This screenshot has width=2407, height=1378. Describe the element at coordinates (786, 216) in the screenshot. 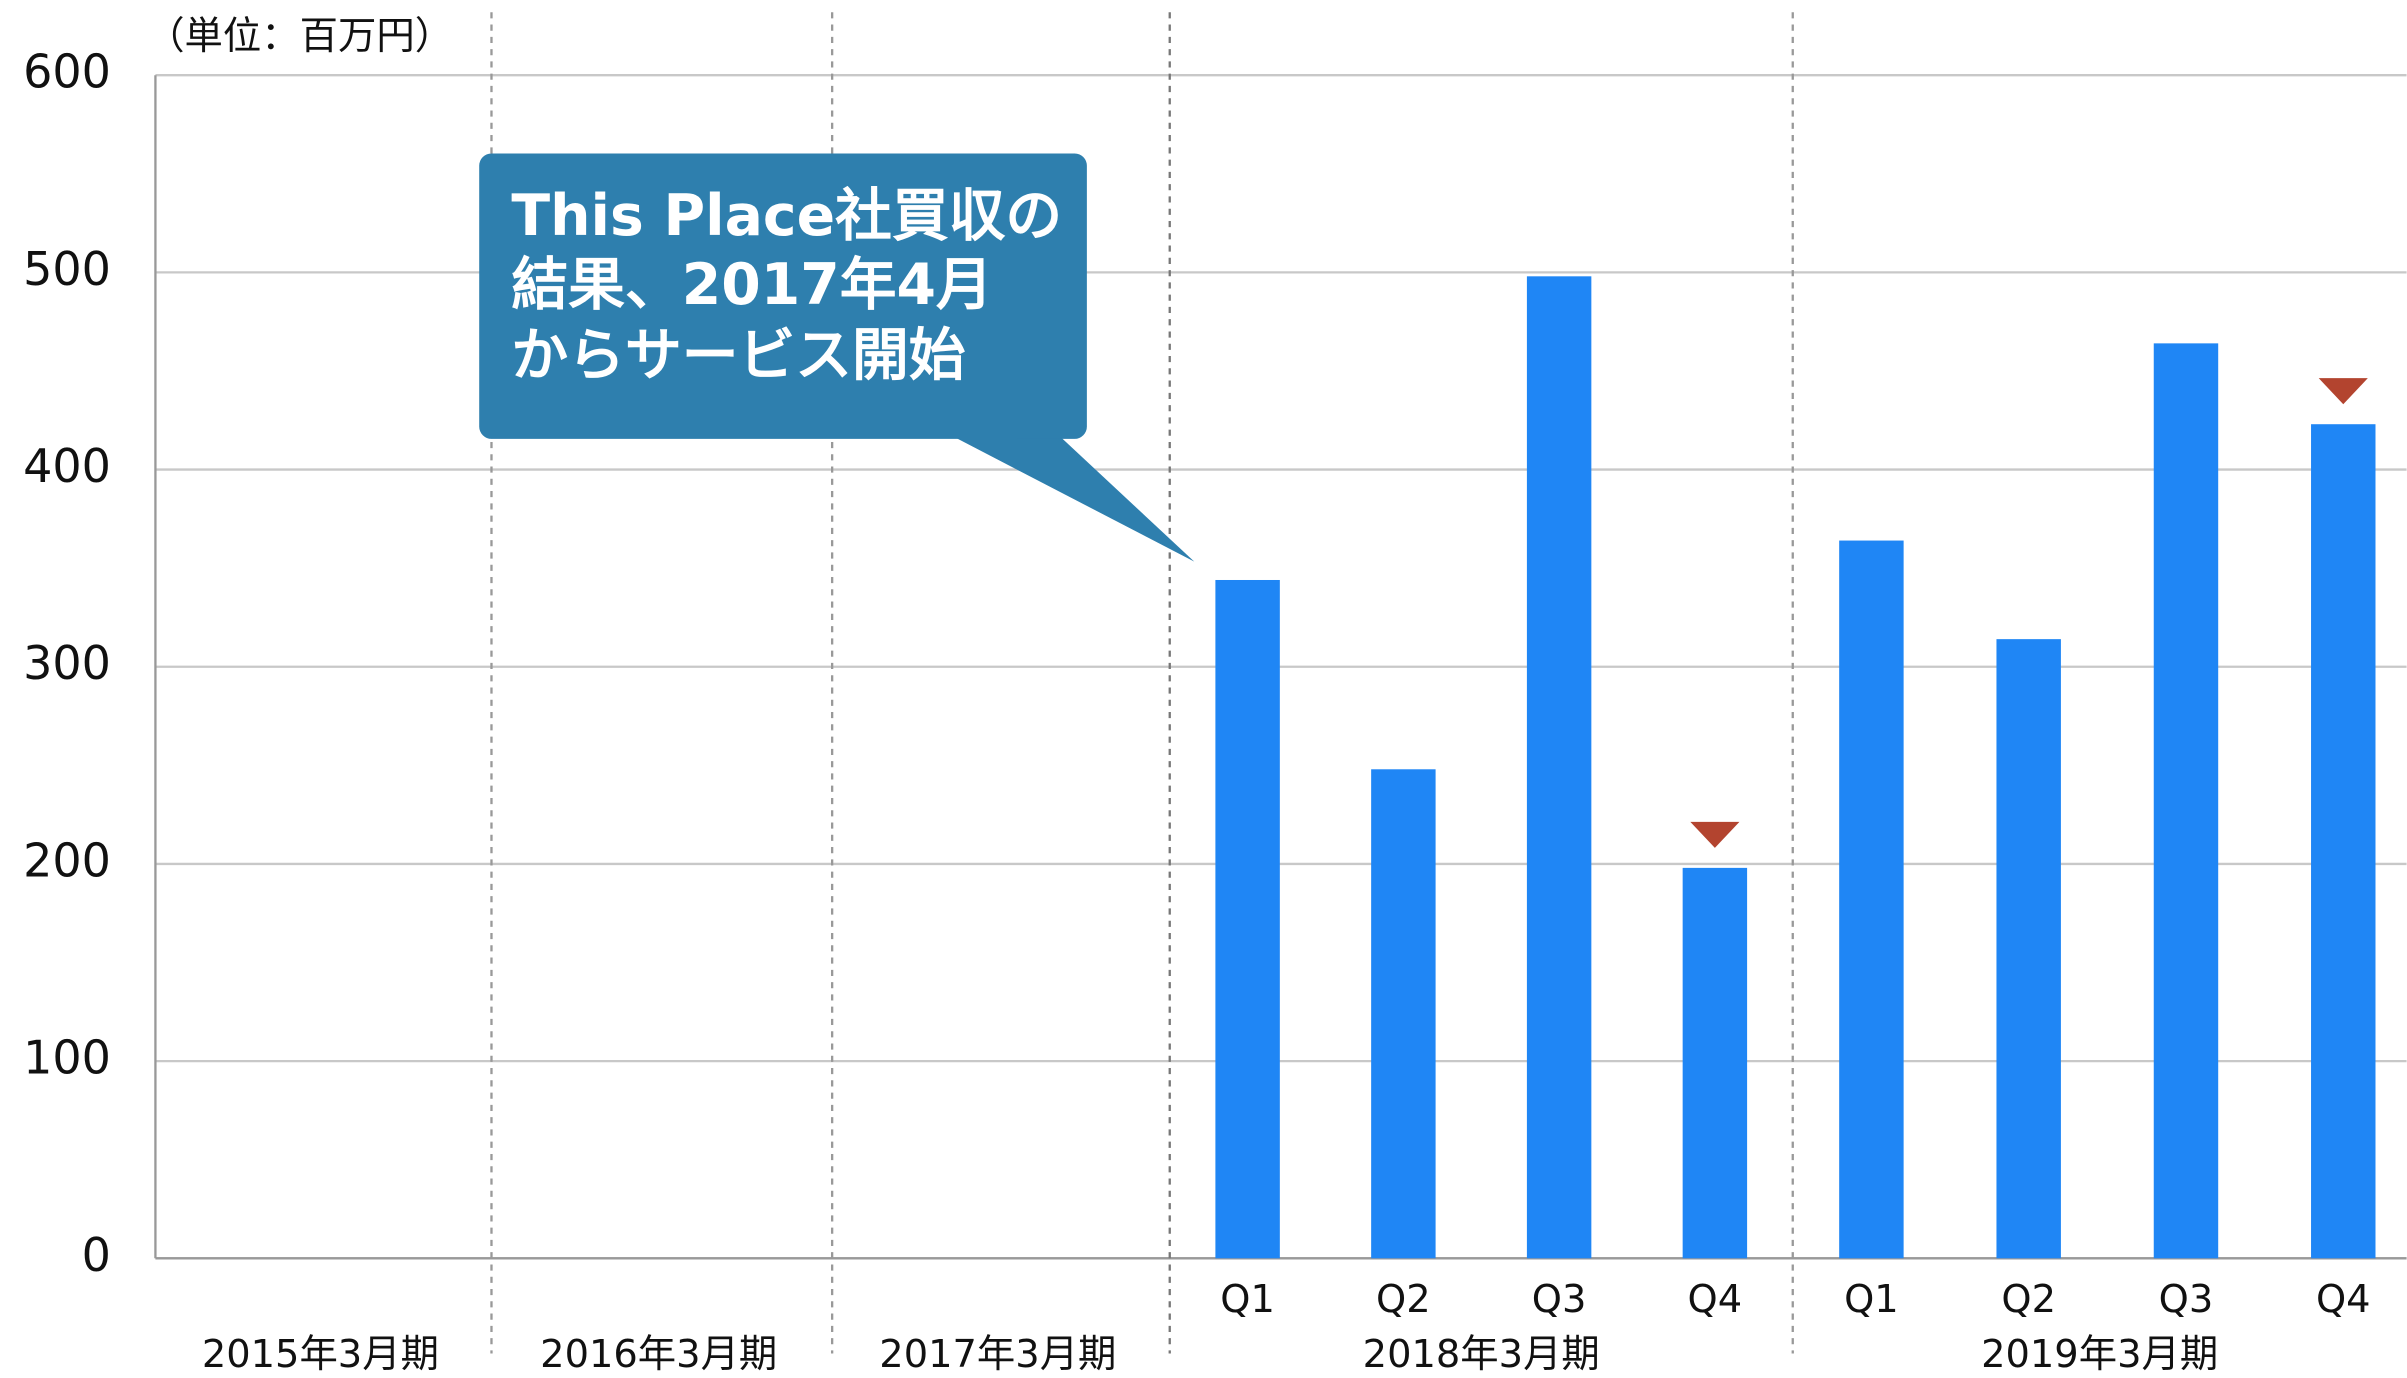

I see `callout-text: This Place社買収の` at that location.